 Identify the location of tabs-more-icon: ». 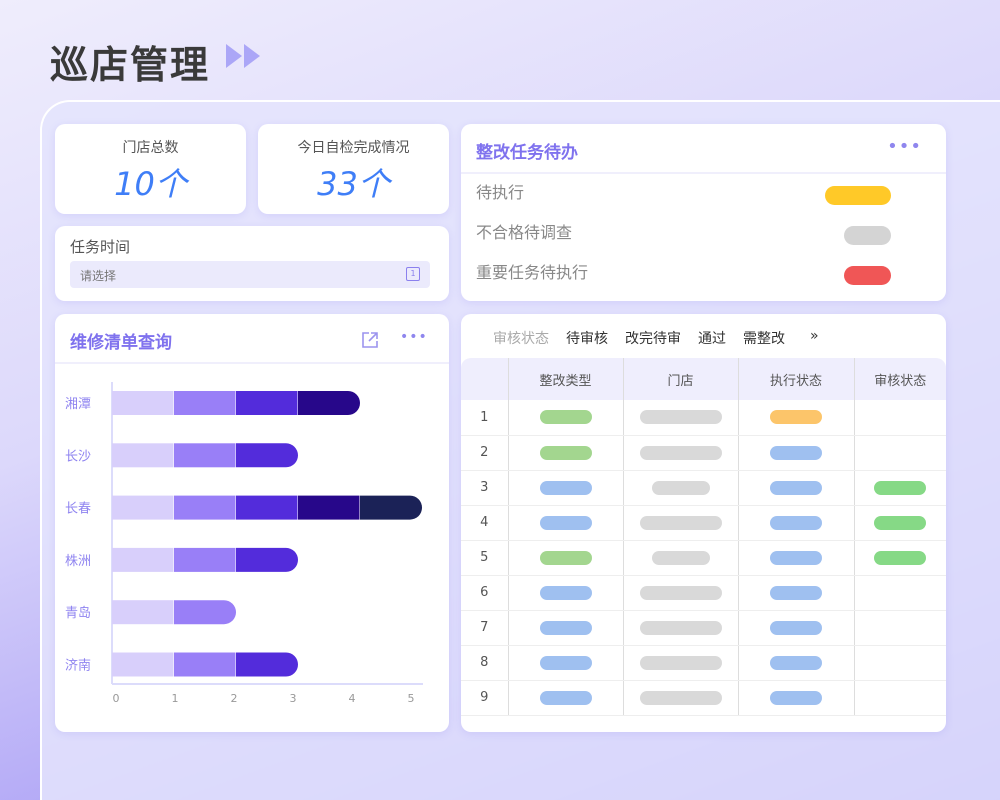
(814, 336).